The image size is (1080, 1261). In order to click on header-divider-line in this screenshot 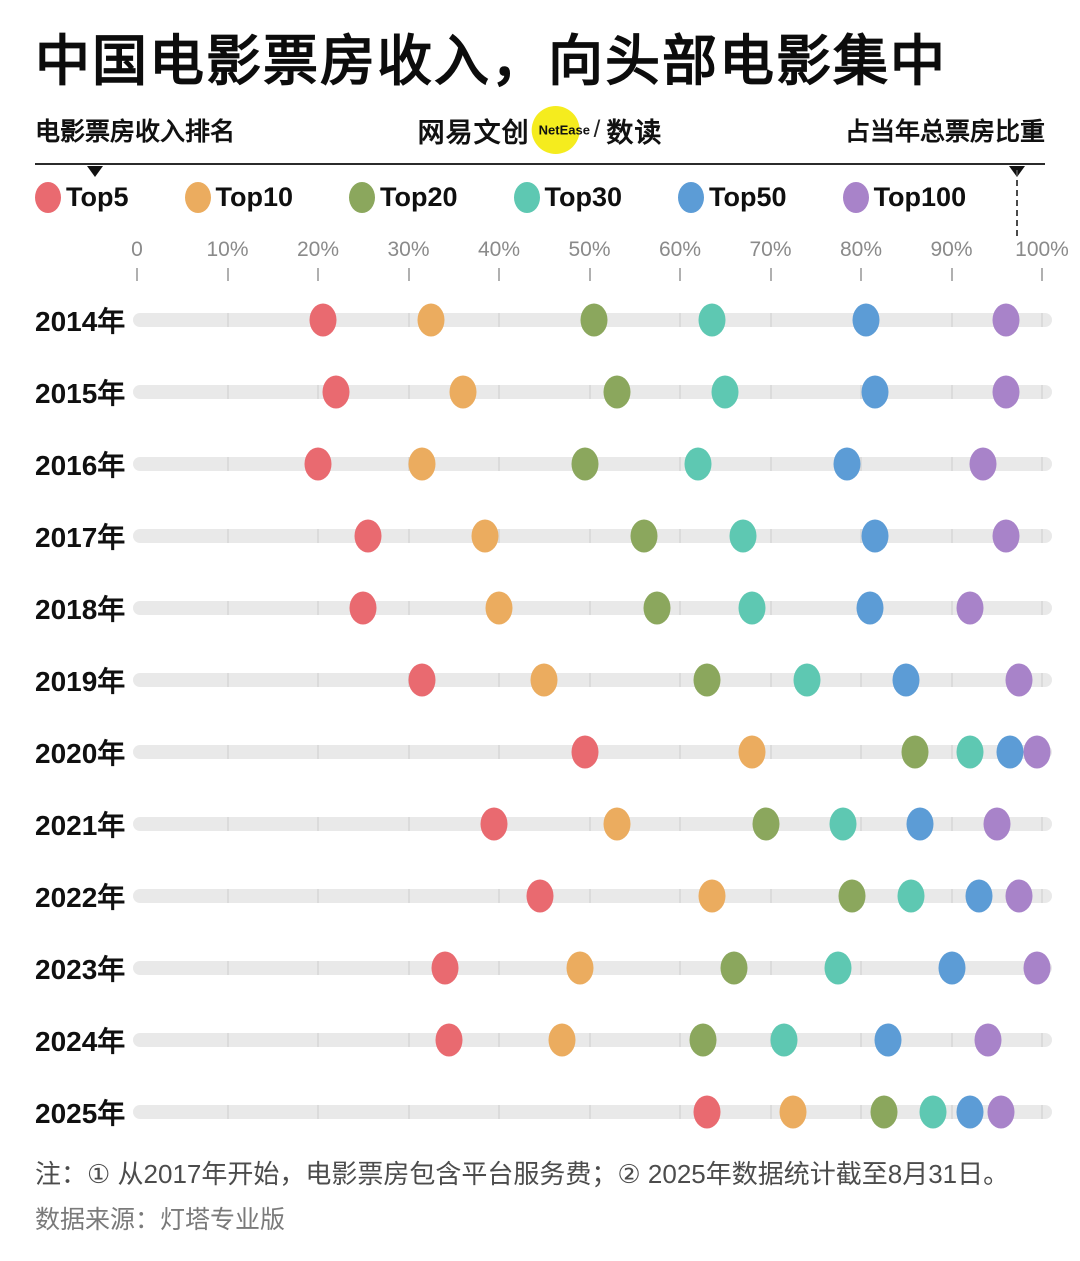, I will do `click(540, 164)`.